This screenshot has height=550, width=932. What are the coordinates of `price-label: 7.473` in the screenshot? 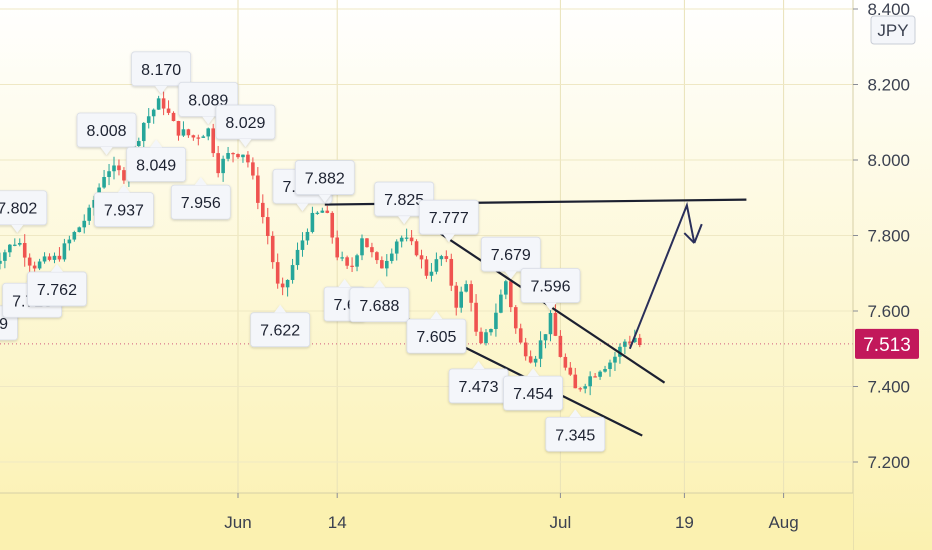 It's located at (478, 382).